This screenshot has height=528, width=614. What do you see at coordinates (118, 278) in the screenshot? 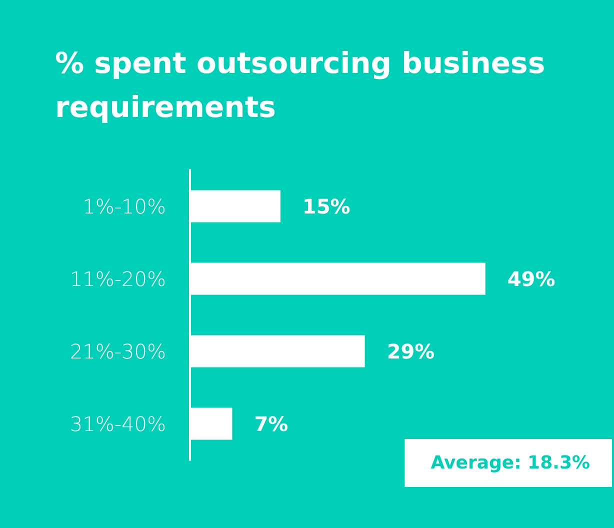
I see `y-tick-label: 11%-20%` at bounding box center [118, 278].